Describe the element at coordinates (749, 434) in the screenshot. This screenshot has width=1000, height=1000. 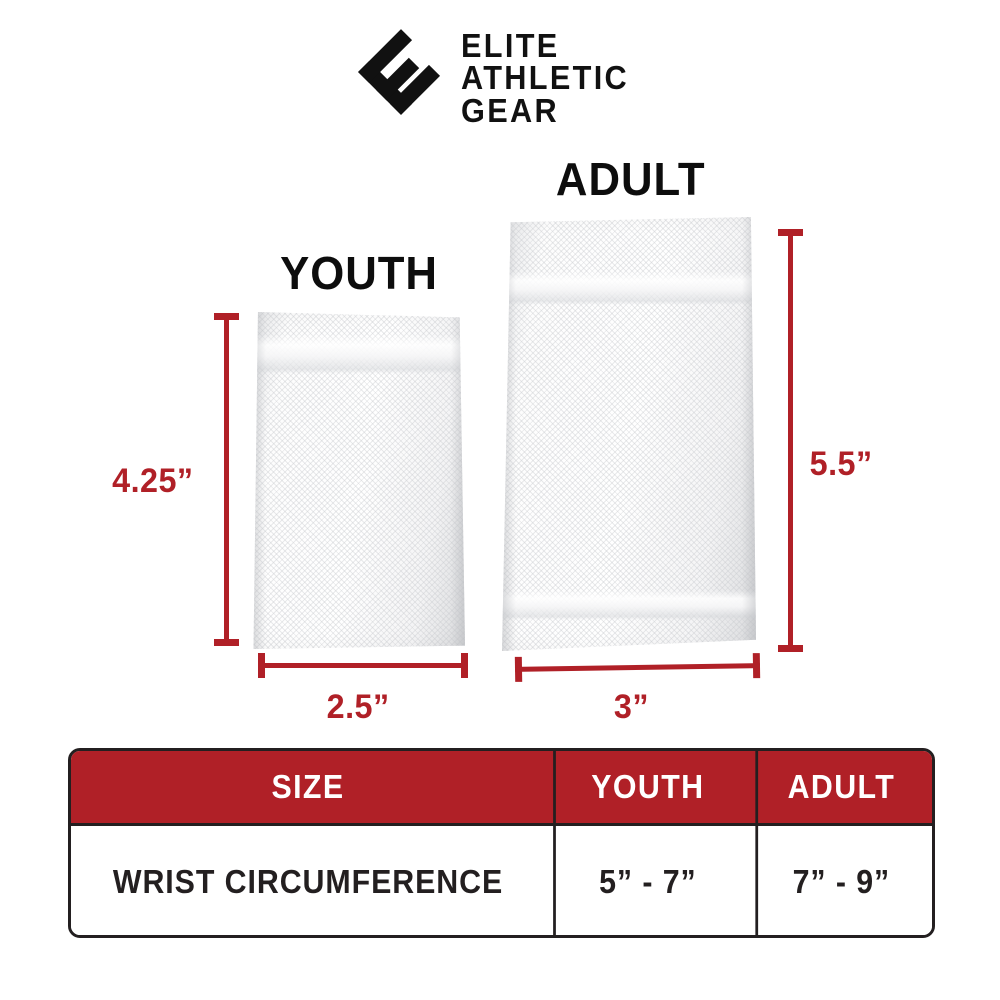
I see `adult-sleeve-edge-right` at that location.